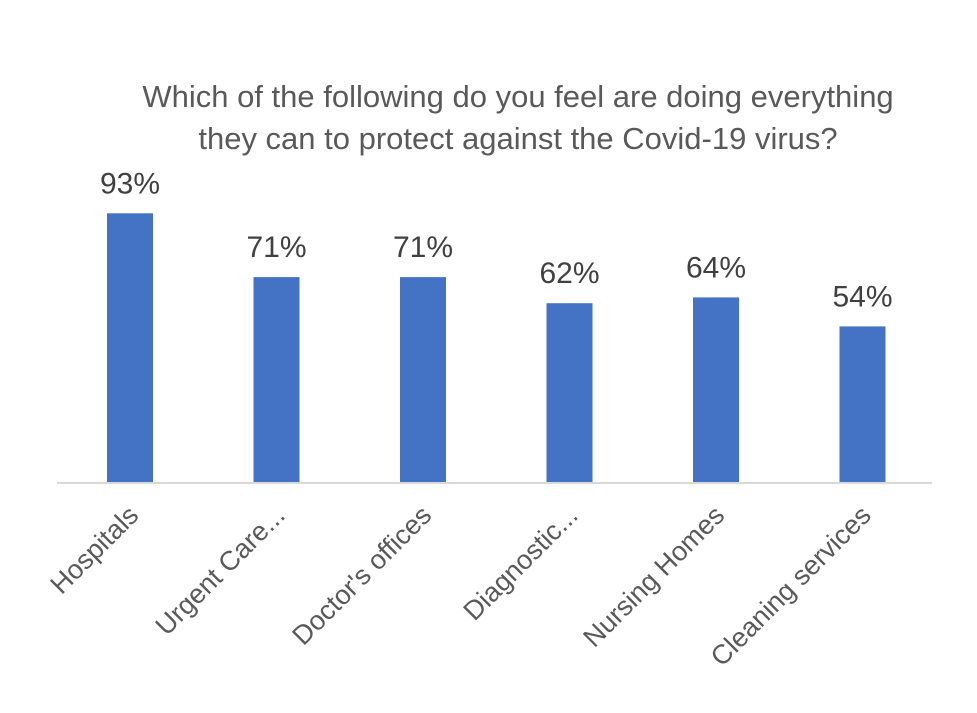 This screenshot has width=977, height=713. Describe the element at coordinates (95, 550) in the screenshot. I see `x-tick-label: Hospitals` at that location.